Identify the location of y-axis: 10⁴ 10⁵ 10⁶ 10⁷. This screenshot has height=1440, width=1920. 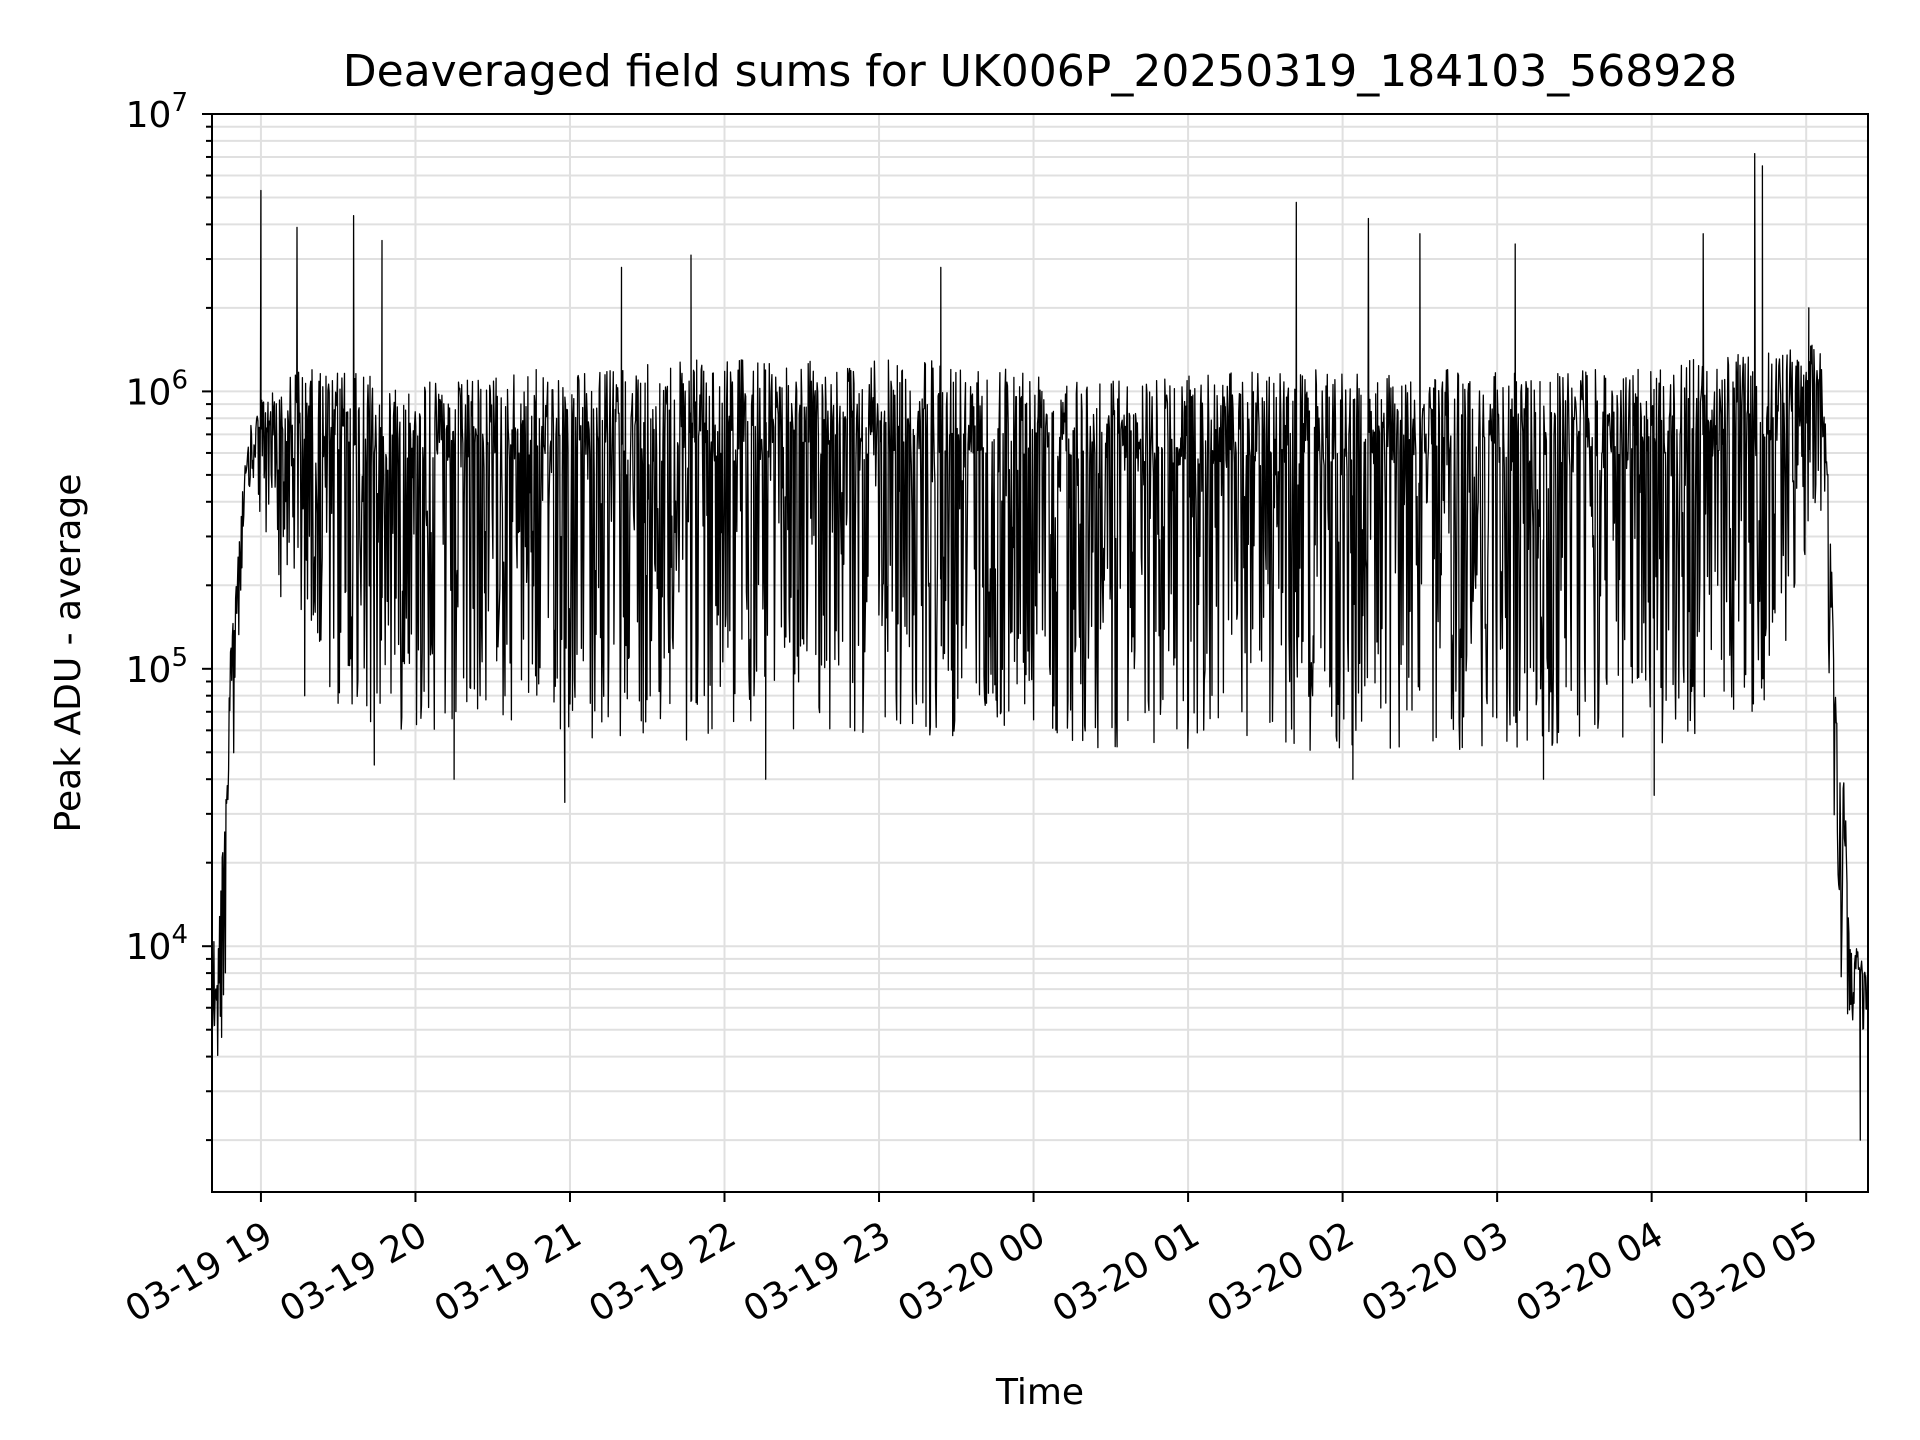
(169, 615).